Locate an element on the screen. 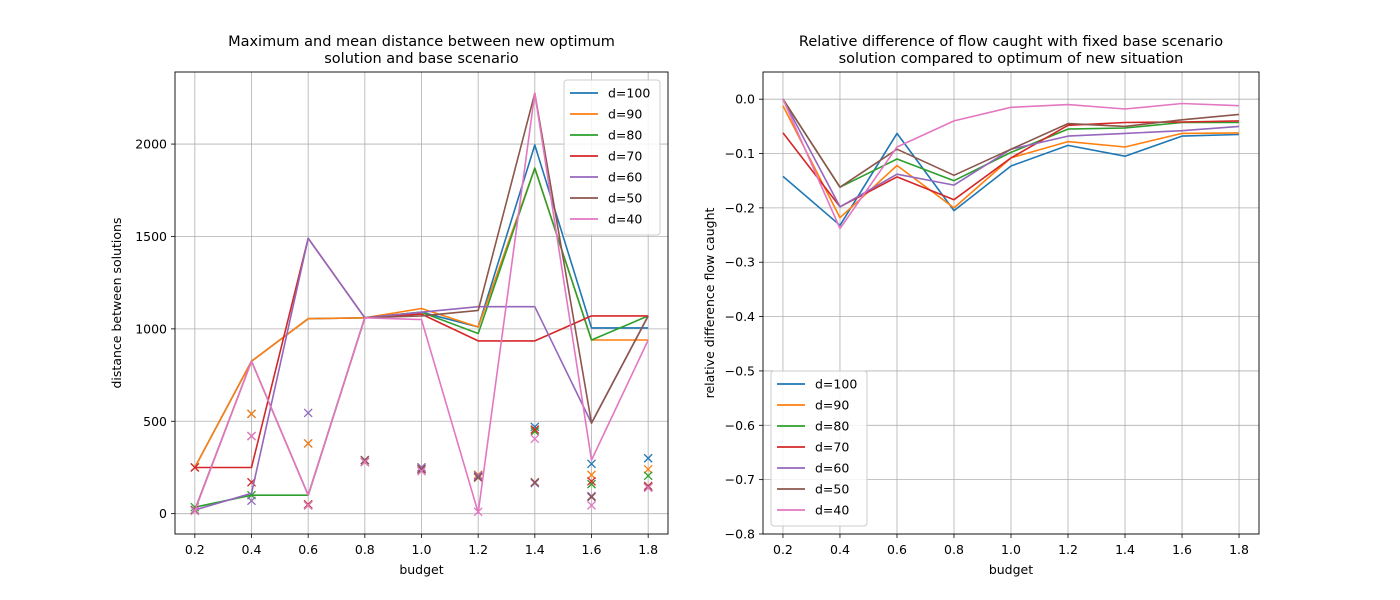 This screenshot has width=1400, height=600. y-tick-label: −0.1 is located at coordinates (740, 153).